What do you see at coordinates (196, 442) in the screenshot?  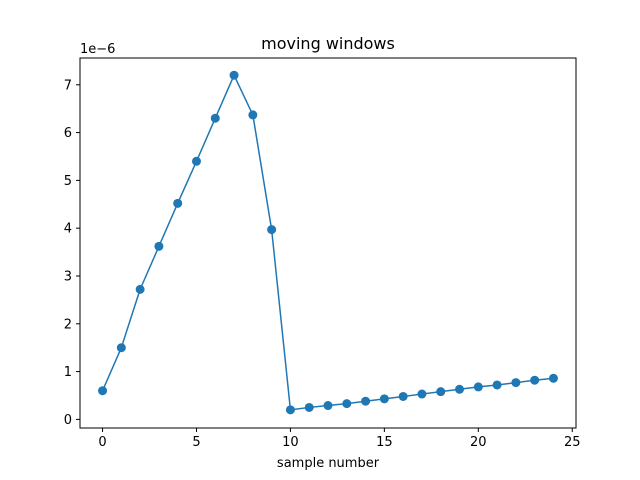 I see `x-tick-label: 5` at bounding box center [196, 442].